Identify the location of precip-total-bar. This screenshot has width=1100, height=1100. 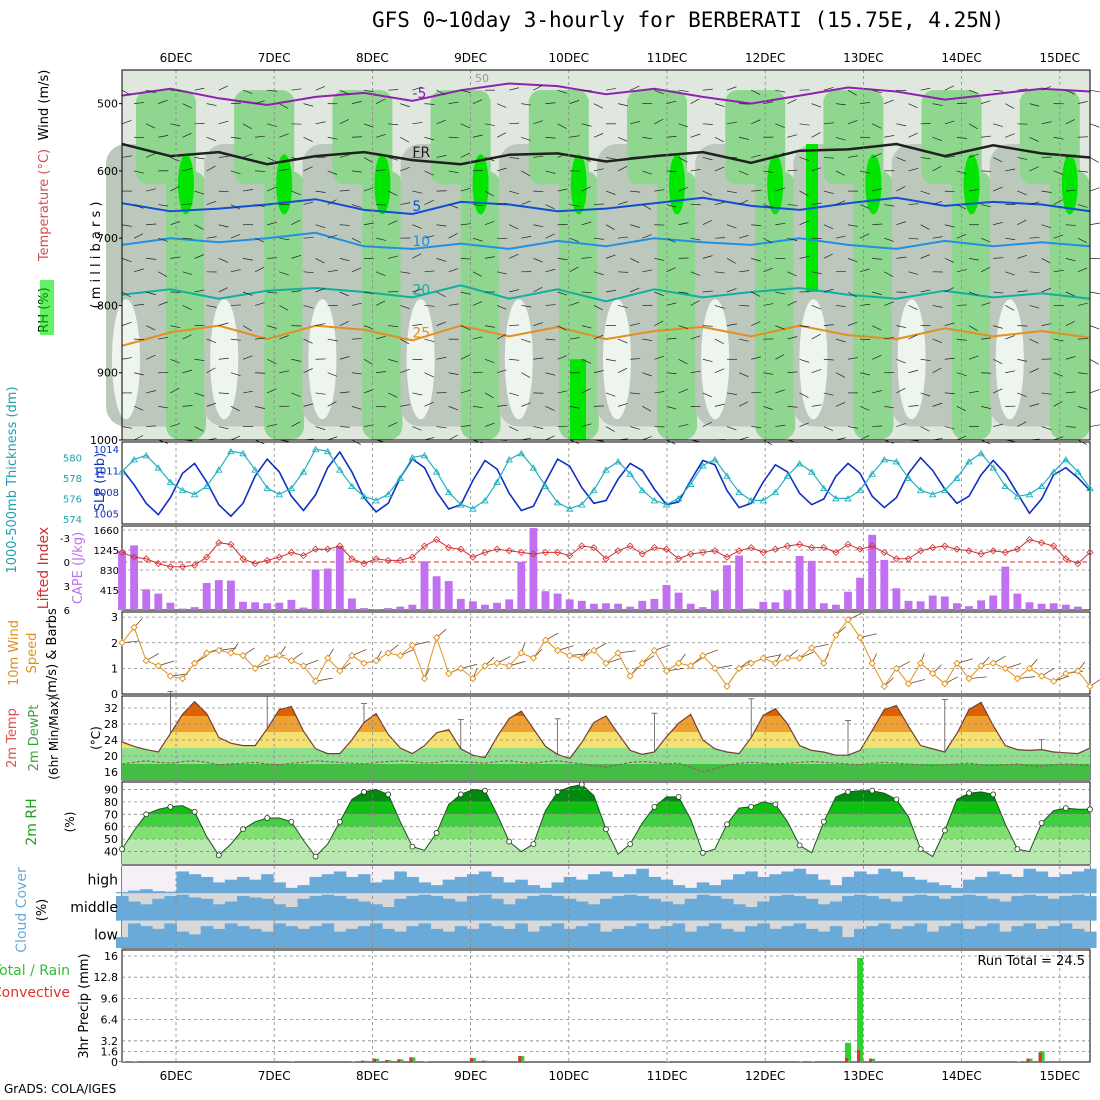
(134, 1061).